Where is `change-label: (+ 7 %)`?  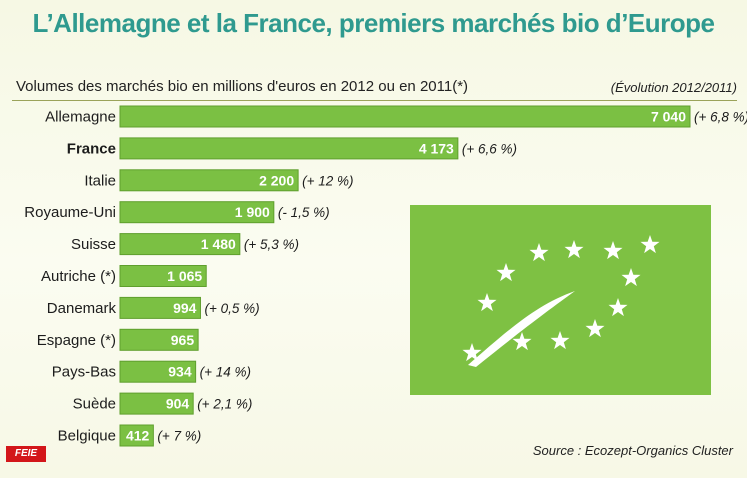 change-label: (+ 7 %) is located at coordinates (179, 436).